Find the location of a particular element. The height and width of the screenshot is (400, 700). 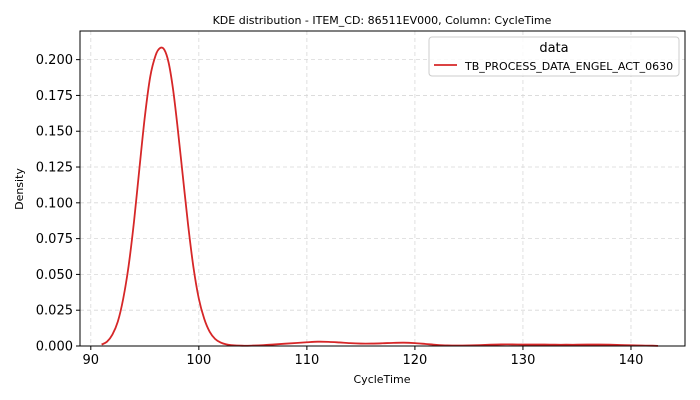

y-tick-label: 0.000 is located at coordinates (54, 347).